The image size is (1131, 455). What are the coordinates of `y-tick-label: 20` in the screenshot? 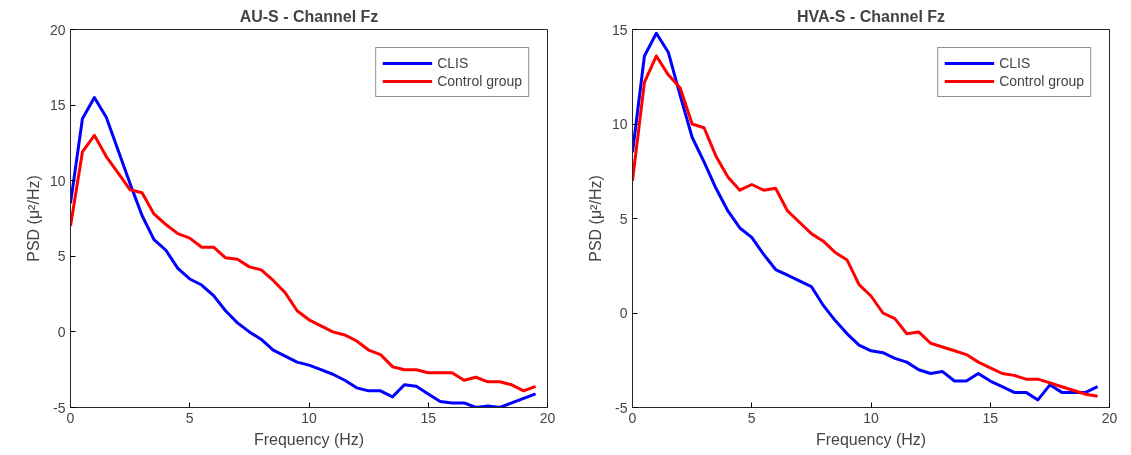 It's located at (57, 29).